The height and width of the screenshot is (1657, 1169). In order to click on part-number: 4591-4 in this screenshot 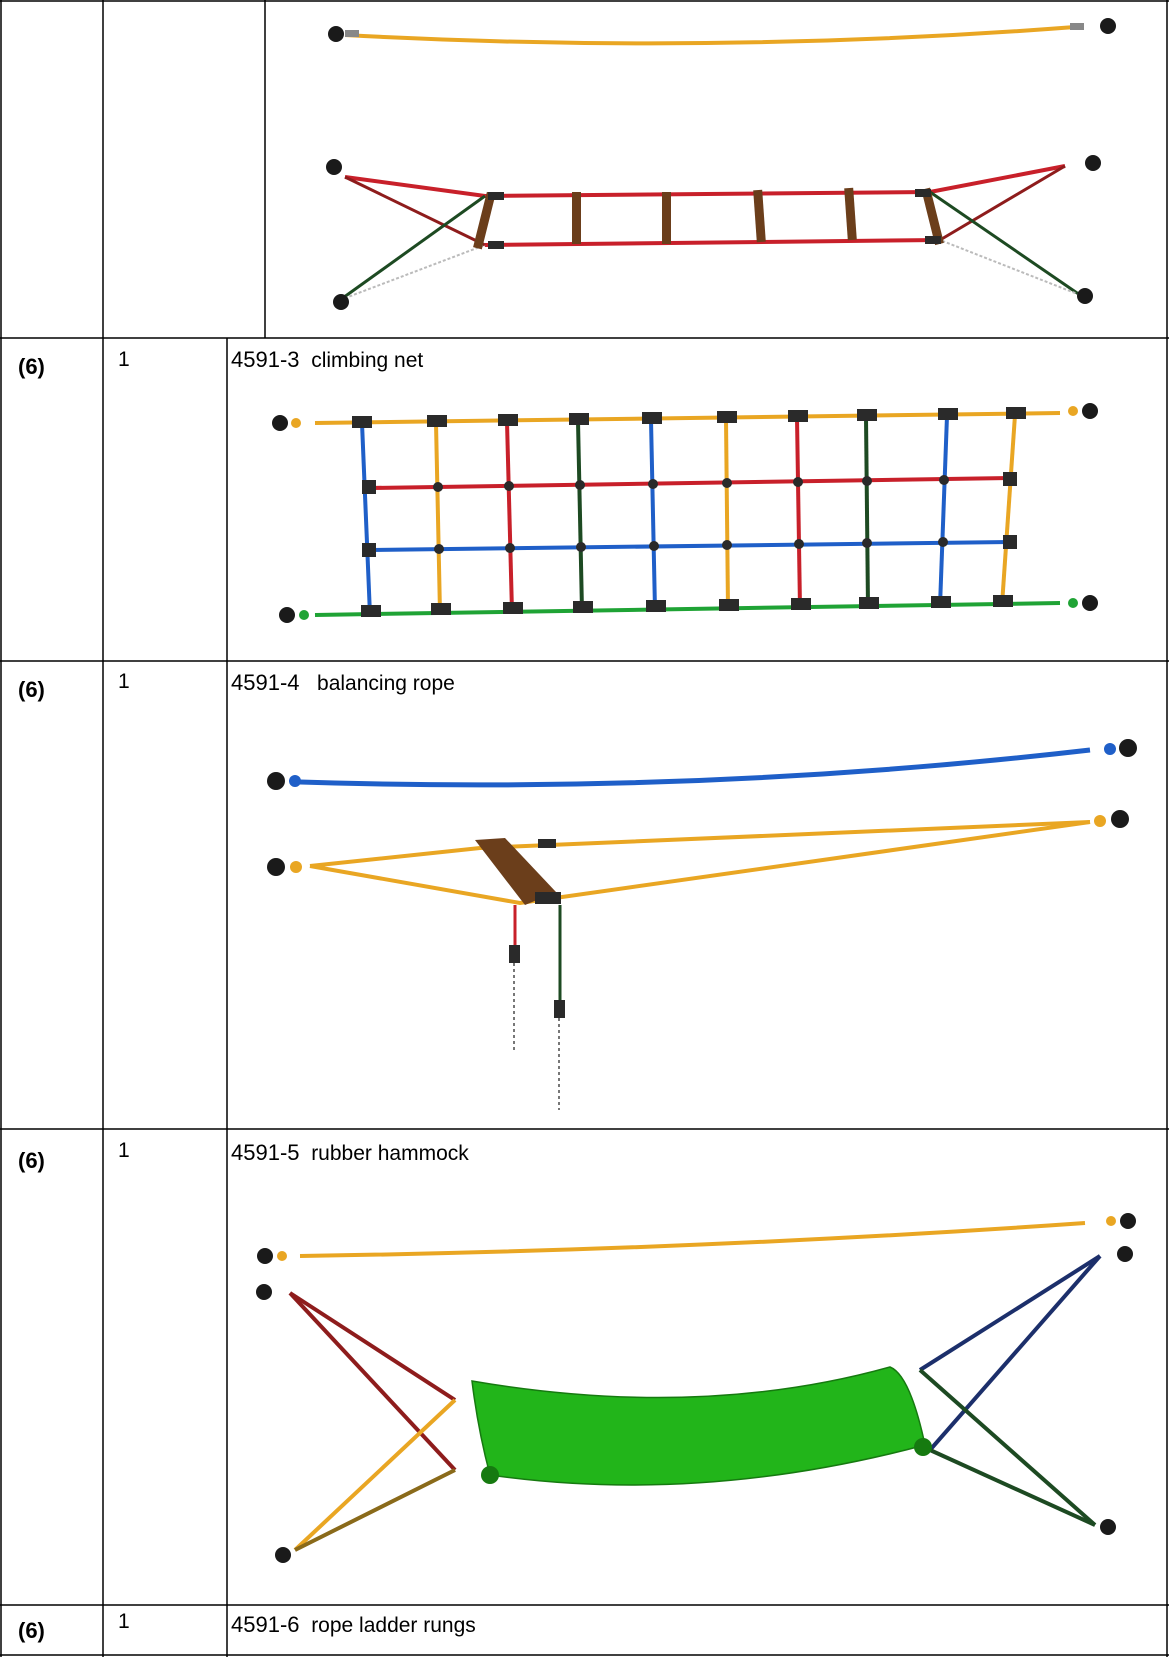, I will do `click(265, 682)`.